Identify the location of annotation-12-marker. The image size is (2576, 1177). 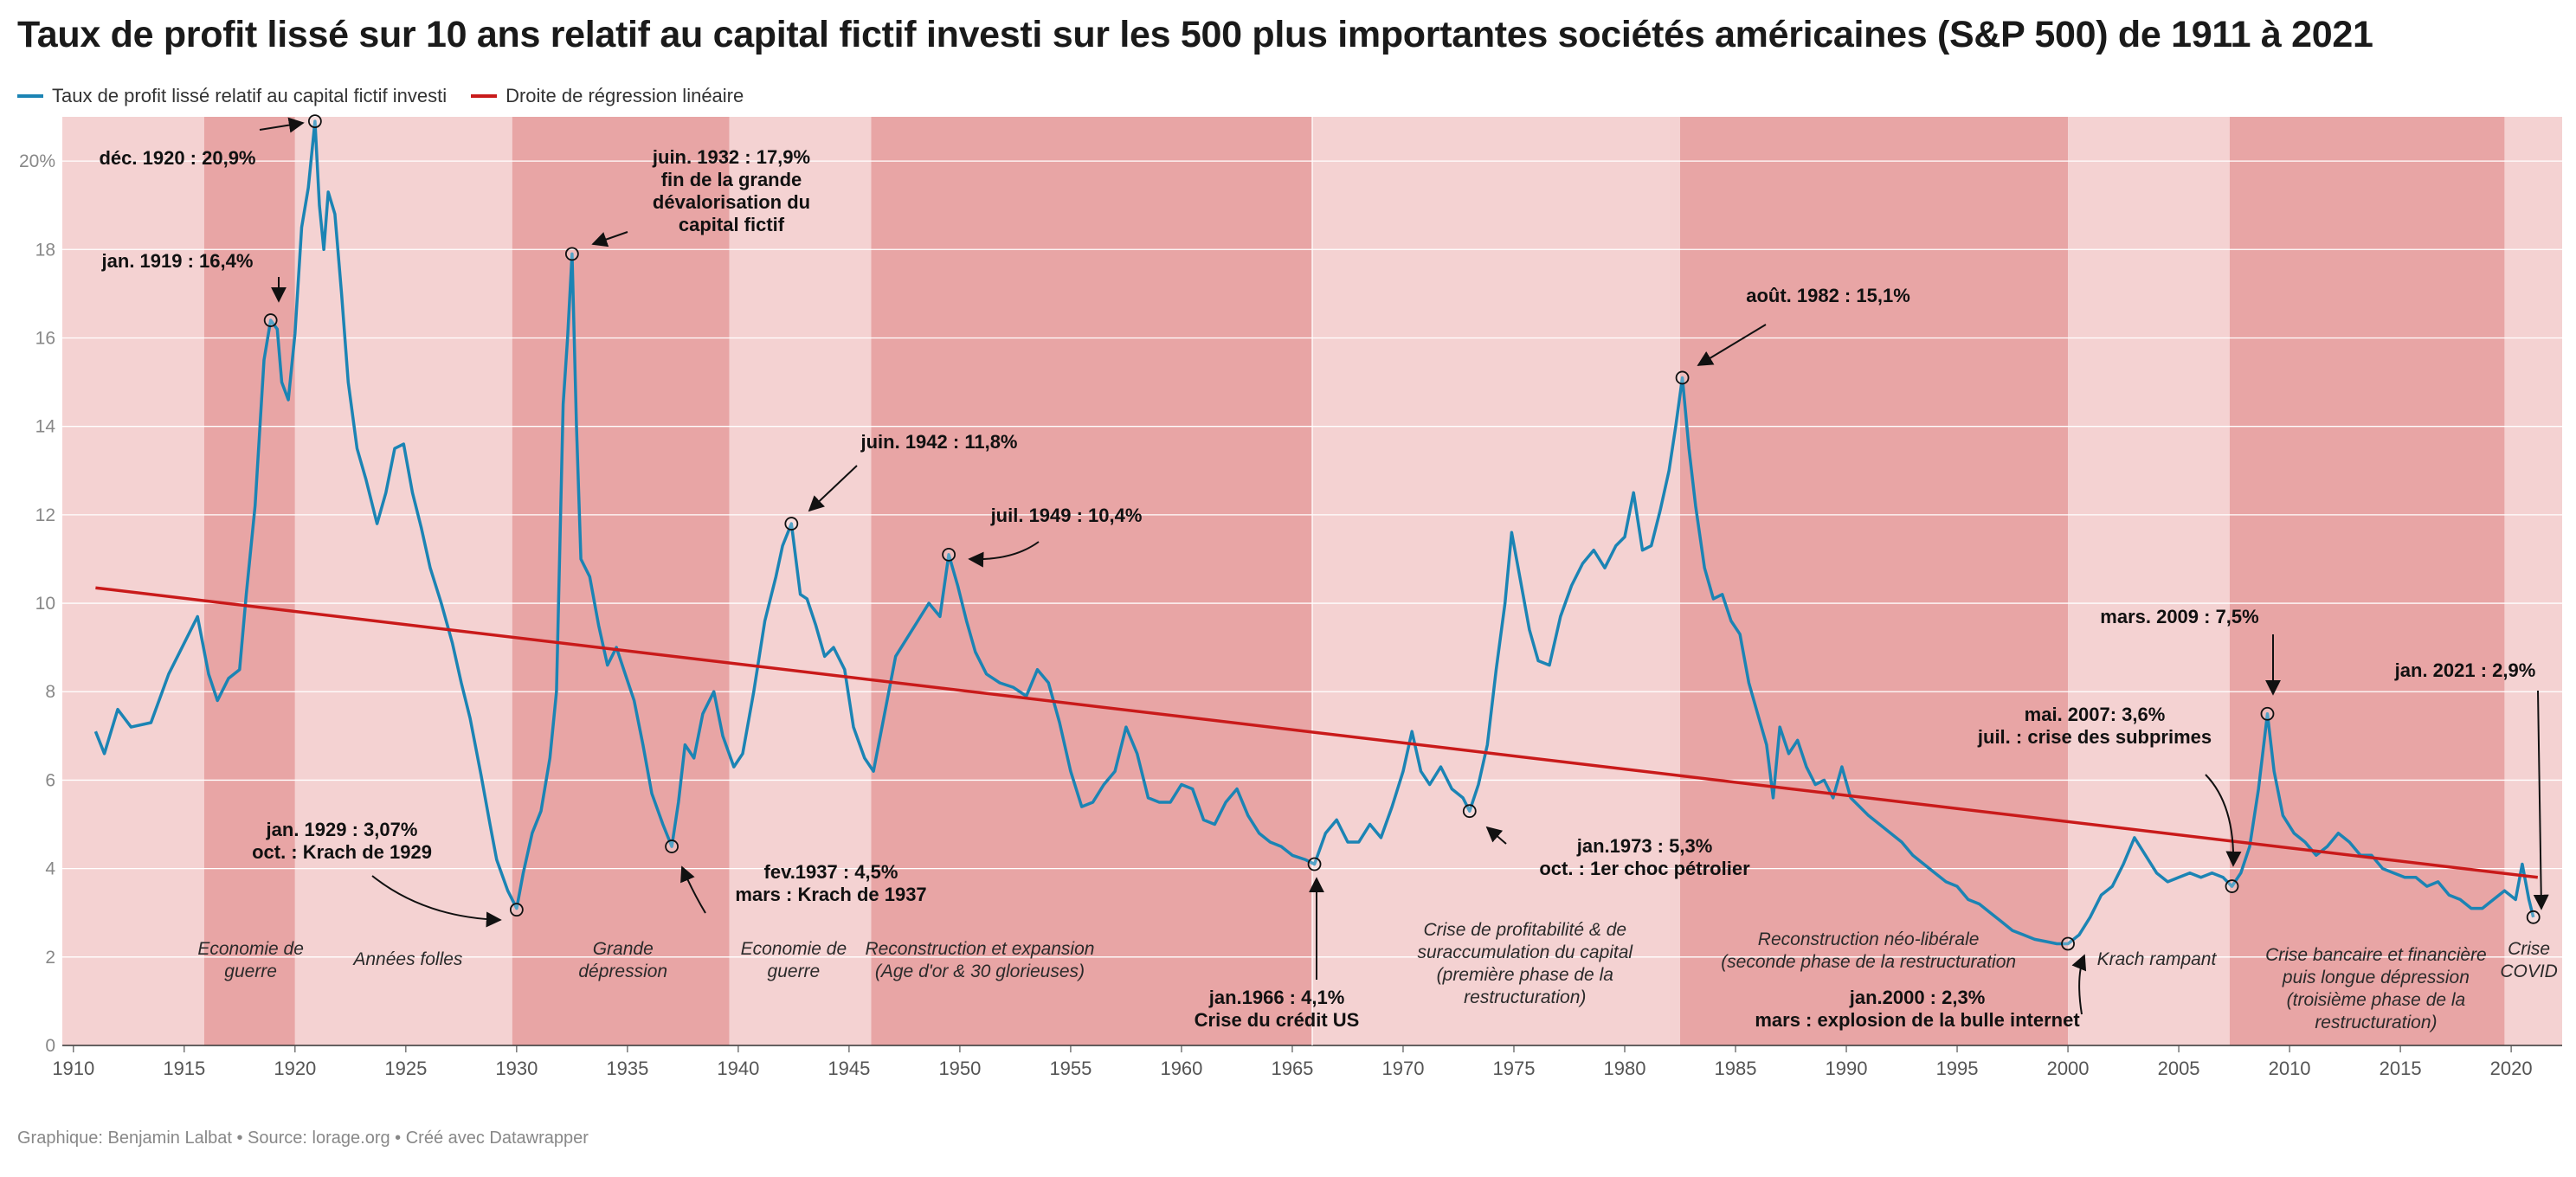
(2267, 713).